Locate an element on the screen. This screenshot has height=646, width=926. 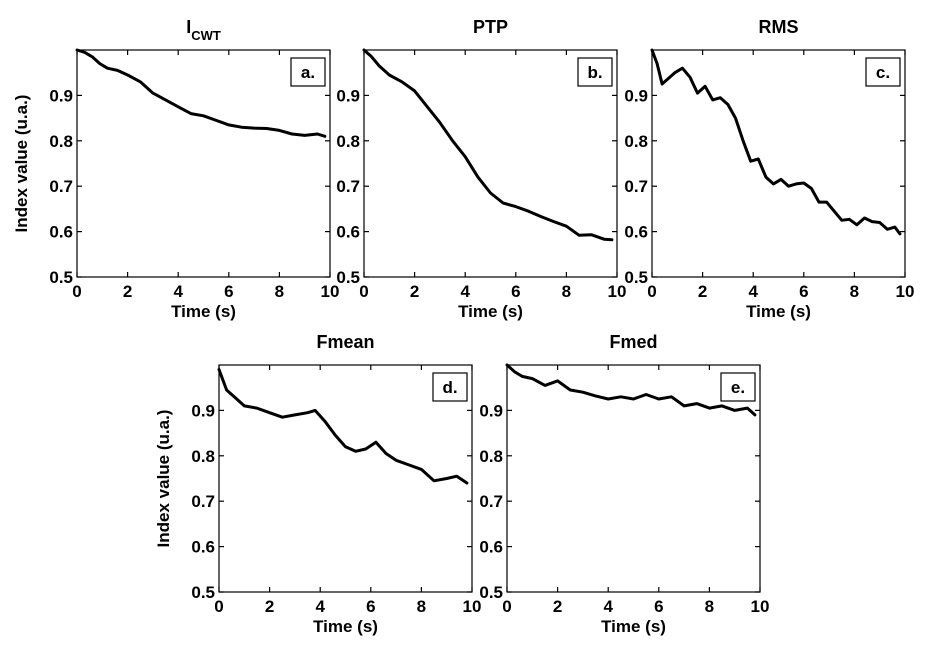
panel-3: 0 2 4 6 8 10 0.5 0.6 0.7 0.8 0.9 RMS c. Time (s) is located at coordinates (769, 169).